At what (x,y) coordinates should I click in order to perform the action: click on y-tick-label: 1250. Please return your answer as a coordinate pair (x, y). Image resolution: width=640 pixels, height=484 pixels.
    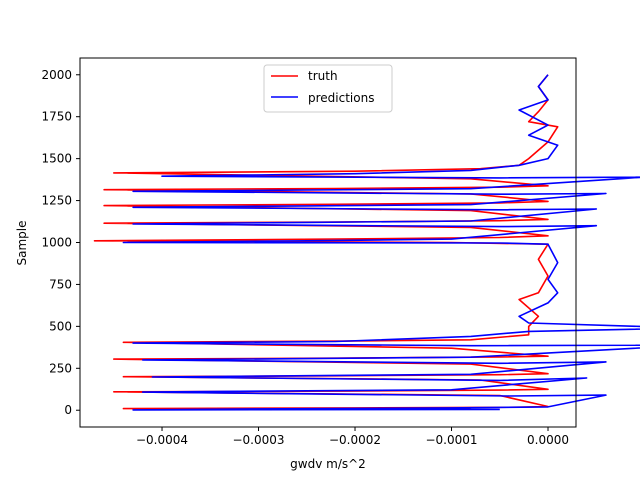
    Looking at the image, I should click on (56, 201).